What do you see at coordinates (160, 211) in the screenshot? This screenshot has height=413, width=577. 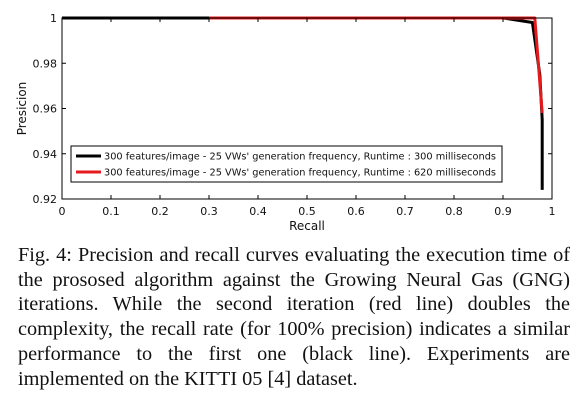 I see `x-tick-label: 0.2` at bounding box center [160, 211].